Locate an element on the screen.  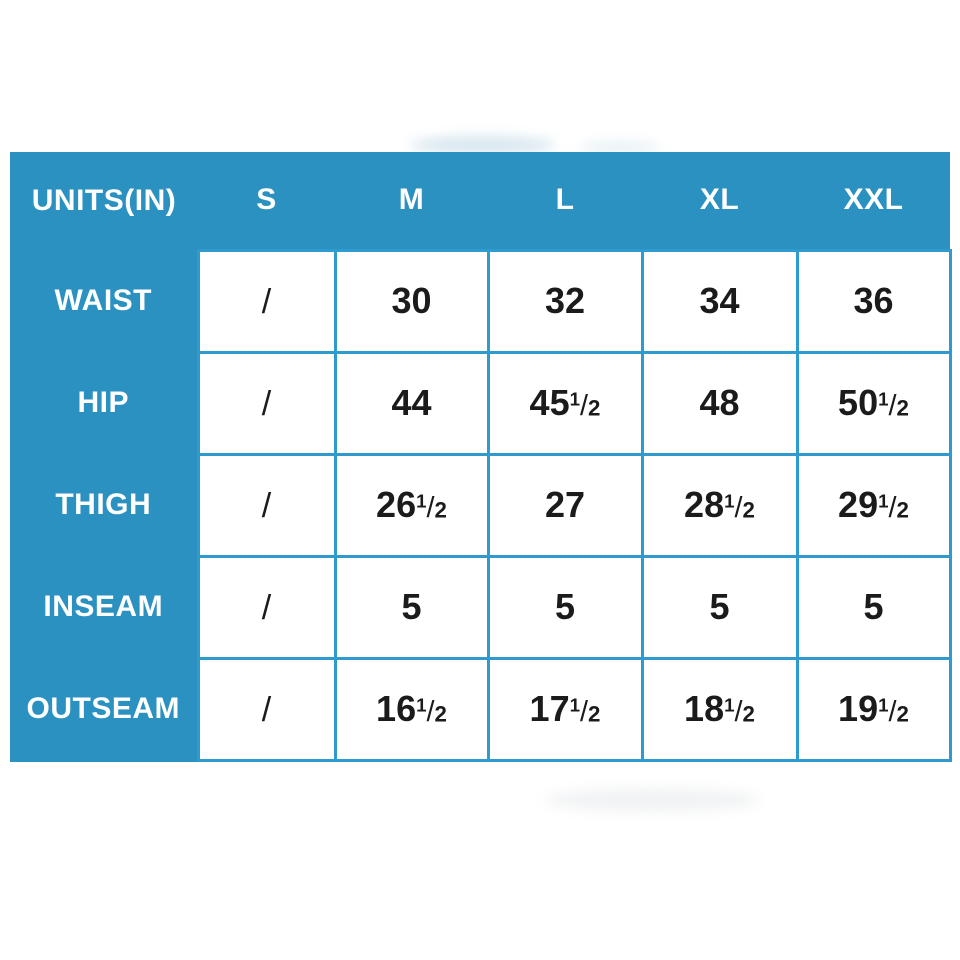
table-row-waist: WAIST / 30 32 34 36 is located at coordinates (481, 301).